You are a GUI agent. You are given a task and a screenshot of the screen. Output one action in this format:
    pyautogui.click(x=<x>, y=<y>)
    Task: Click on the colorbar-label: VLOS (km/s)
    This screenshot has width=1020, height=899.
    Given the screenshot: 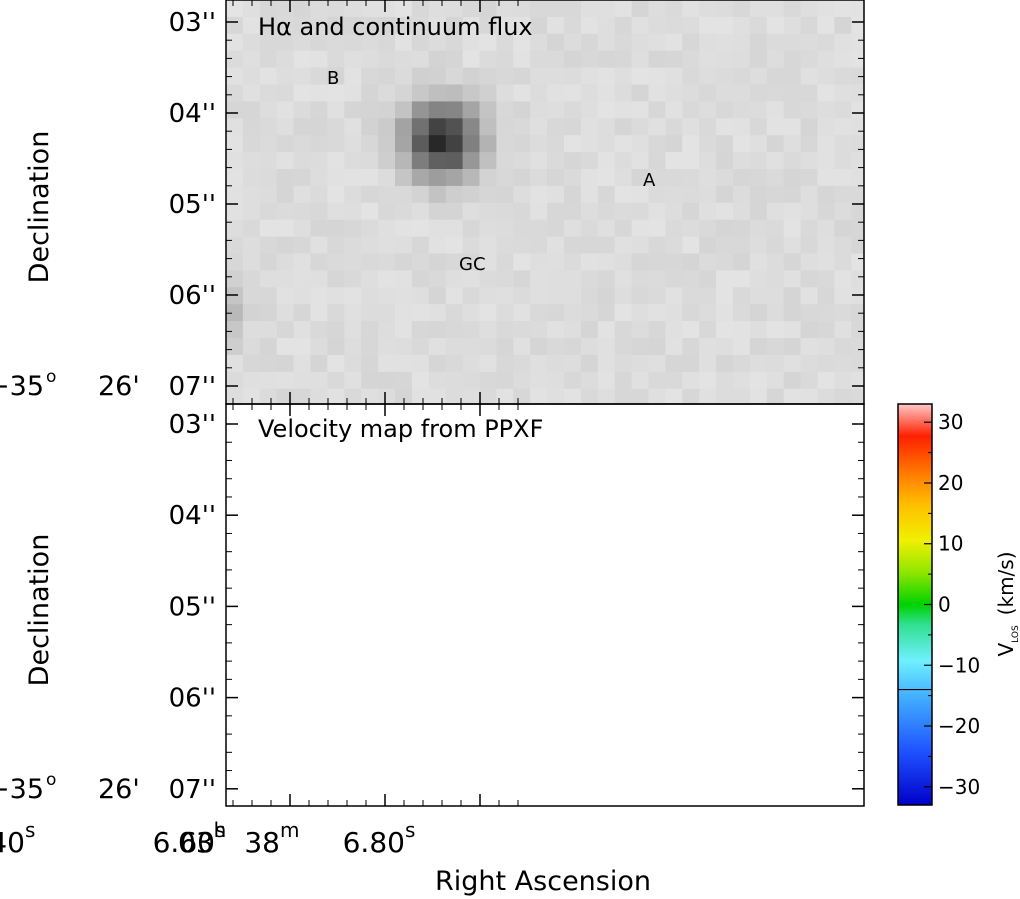 What is the action you would take?
    pyautogui.click(x=1007, y=603)
    